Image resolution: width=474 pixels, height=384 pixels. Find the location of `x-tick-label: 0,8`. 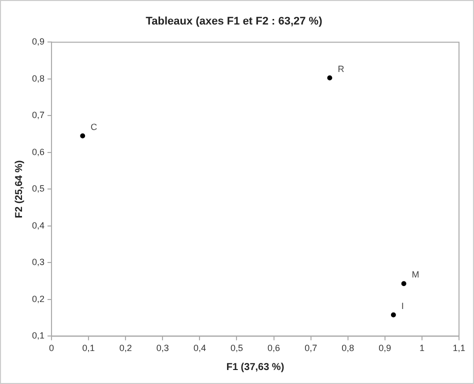

x-tick-label: 0,8 is located at coordinates (348, 348).